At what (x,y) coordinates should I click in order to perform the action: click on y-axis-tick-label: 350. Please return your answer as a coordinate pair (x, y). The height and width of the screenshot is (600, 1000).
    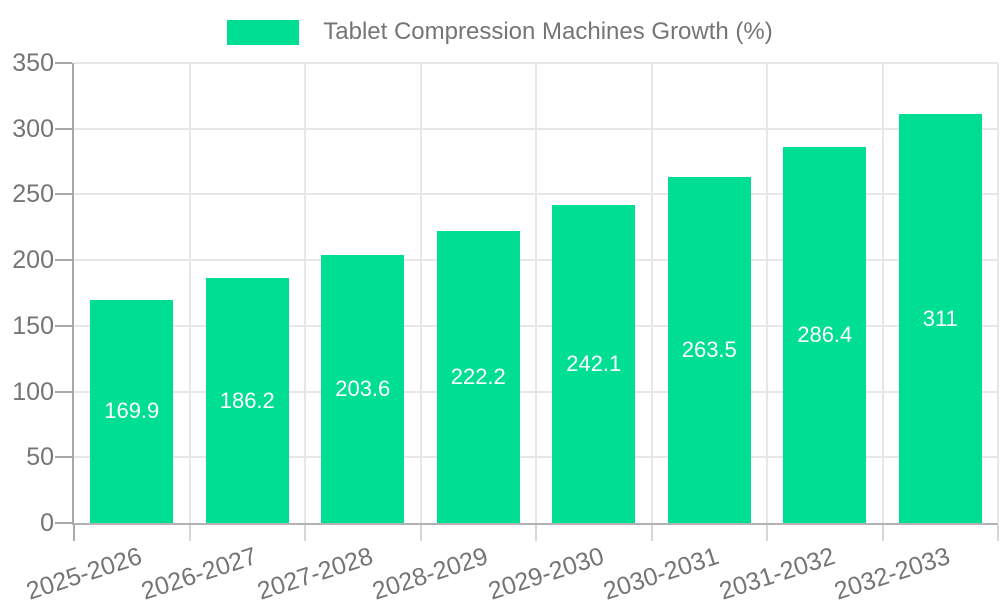
    Looking at the image, I should click on (33, 63).